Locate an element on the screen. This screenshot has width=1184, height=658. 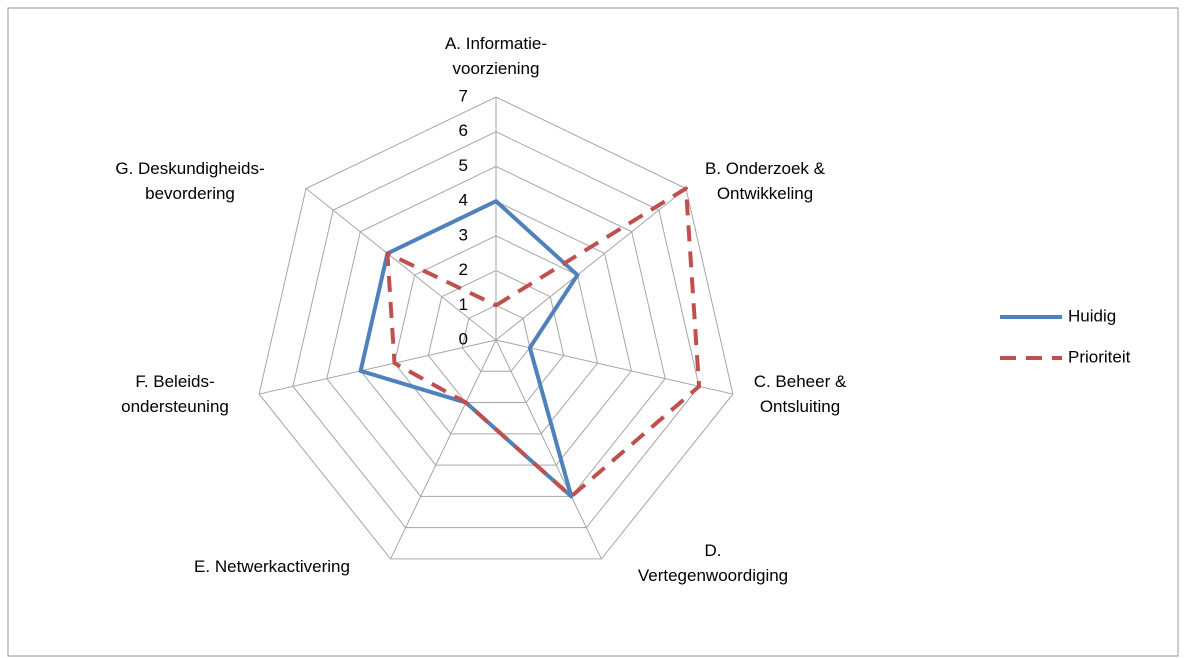
legend-label: Prioriteit is located at coordinates (1099, 356).